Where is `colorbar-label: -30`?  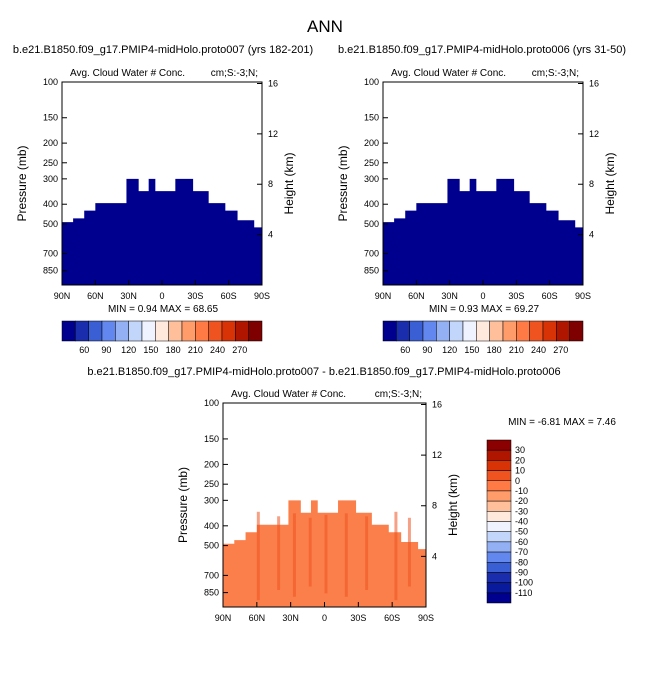 colorbar-label: -30 is located at coordinates (521, 511).